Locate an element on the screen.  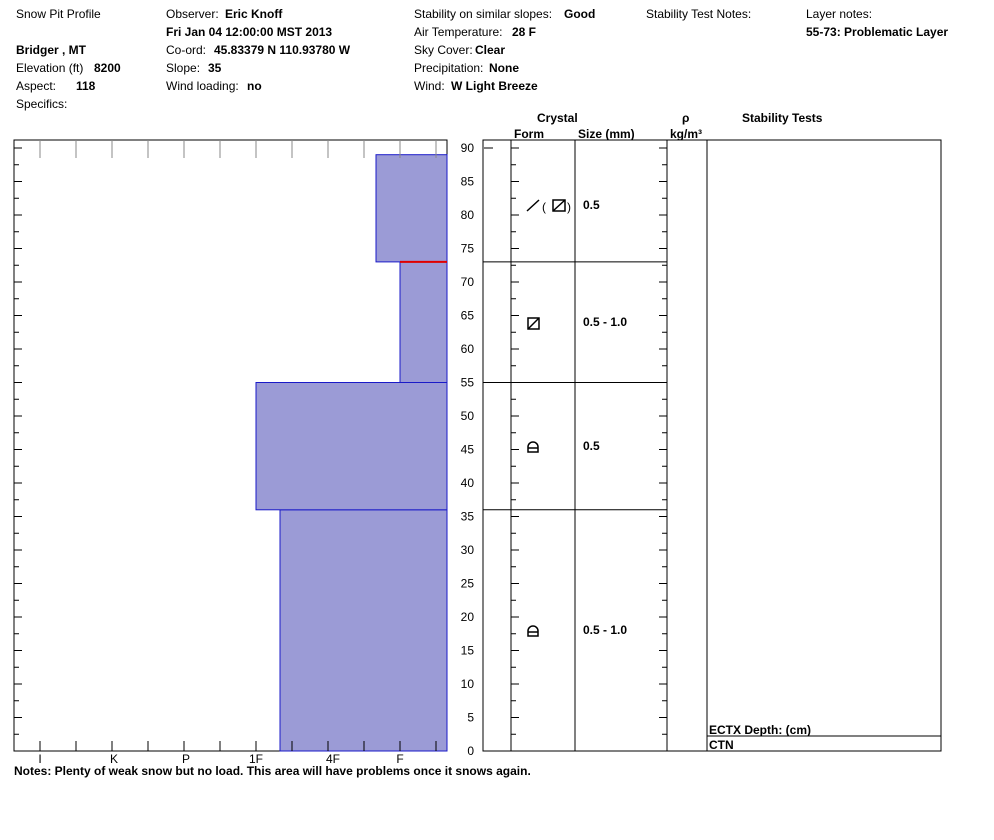
slope-value: 35 is located at coordinates (215, 68).